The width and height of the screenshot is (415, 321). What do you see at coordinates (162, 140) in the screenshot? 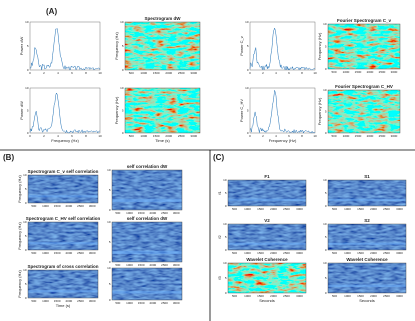
I see `x-axis-label: Time (s)` at bounding box center [162, 140].